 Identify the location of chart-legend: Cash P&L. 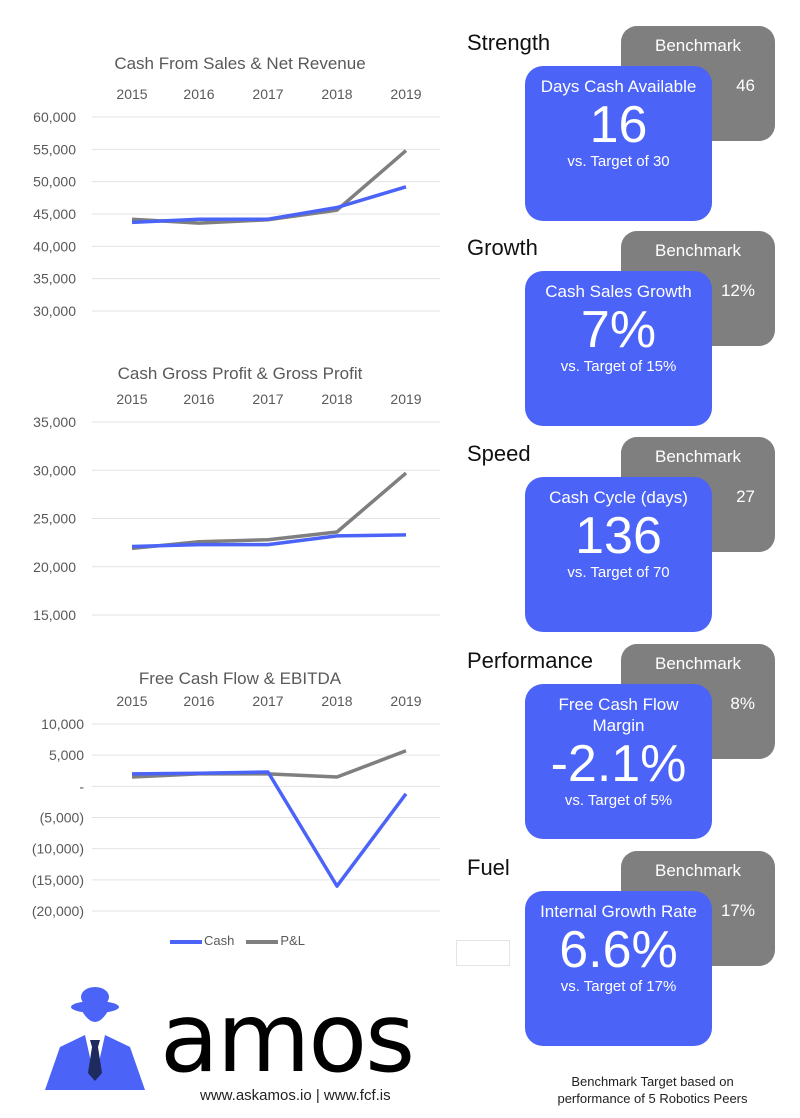
(237, 940).